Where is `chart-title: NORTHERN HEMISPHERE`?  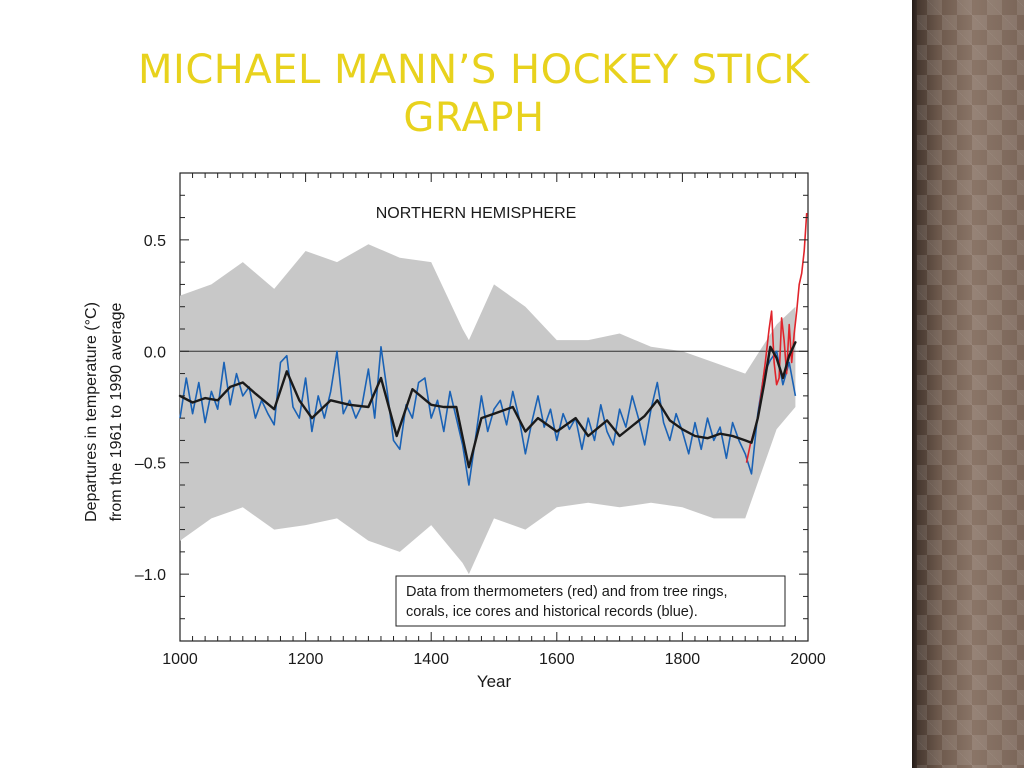 chart-title: NORTHERN HEMISPHERE is located at coordinates (476, 213).